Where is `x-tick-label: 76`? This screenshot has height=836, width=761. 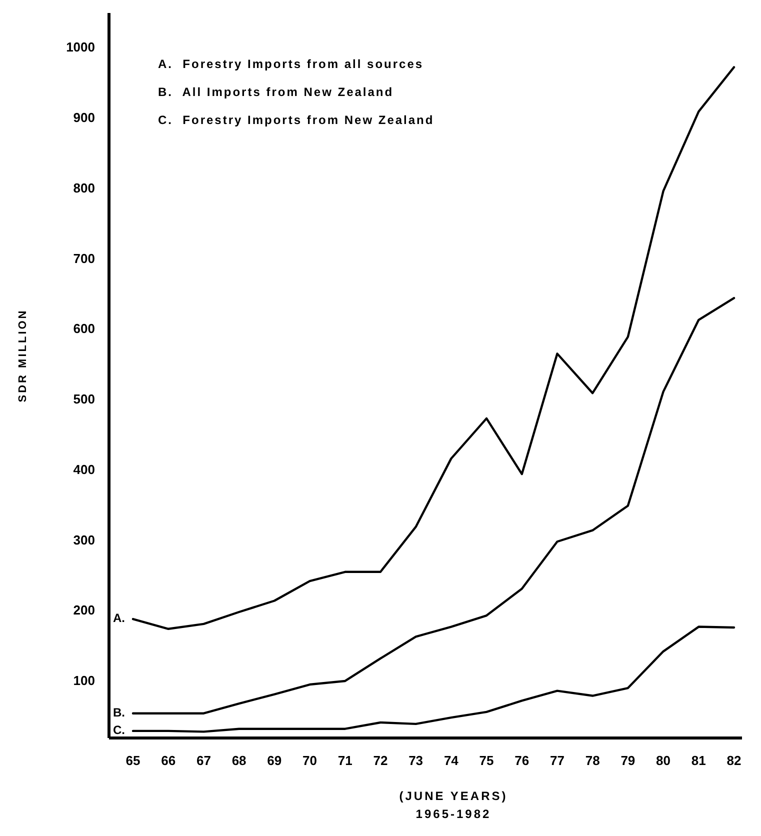
x-tick-label: 76 is located at coordinates (522, 760).